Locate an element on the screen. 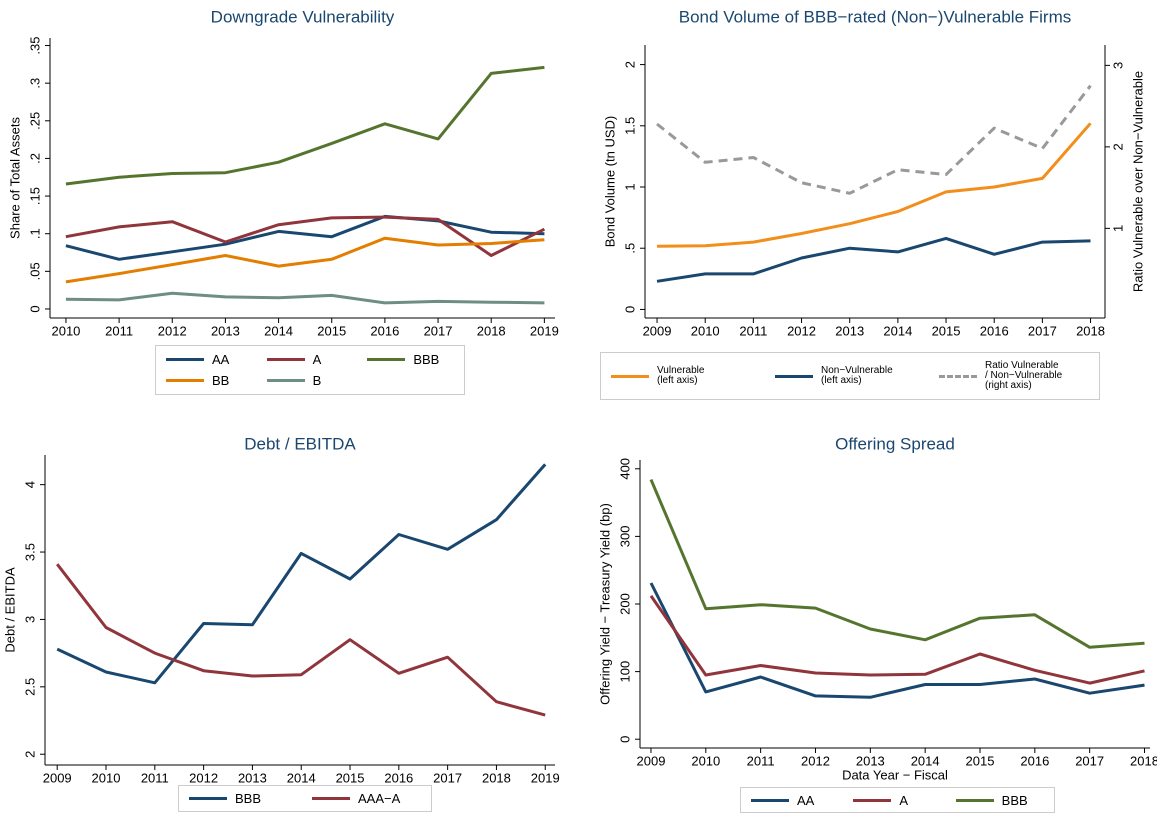 The height and width of the screenshot is (820, 1157). legend-entry: A is located at coordinates (310, 359).